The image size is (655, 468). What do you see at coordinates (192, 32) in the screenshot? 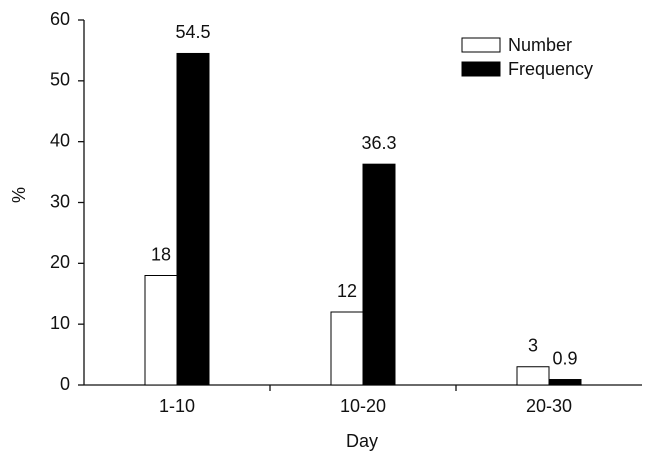
I see `data-label: 54.5` at bounding box center [192, 32].